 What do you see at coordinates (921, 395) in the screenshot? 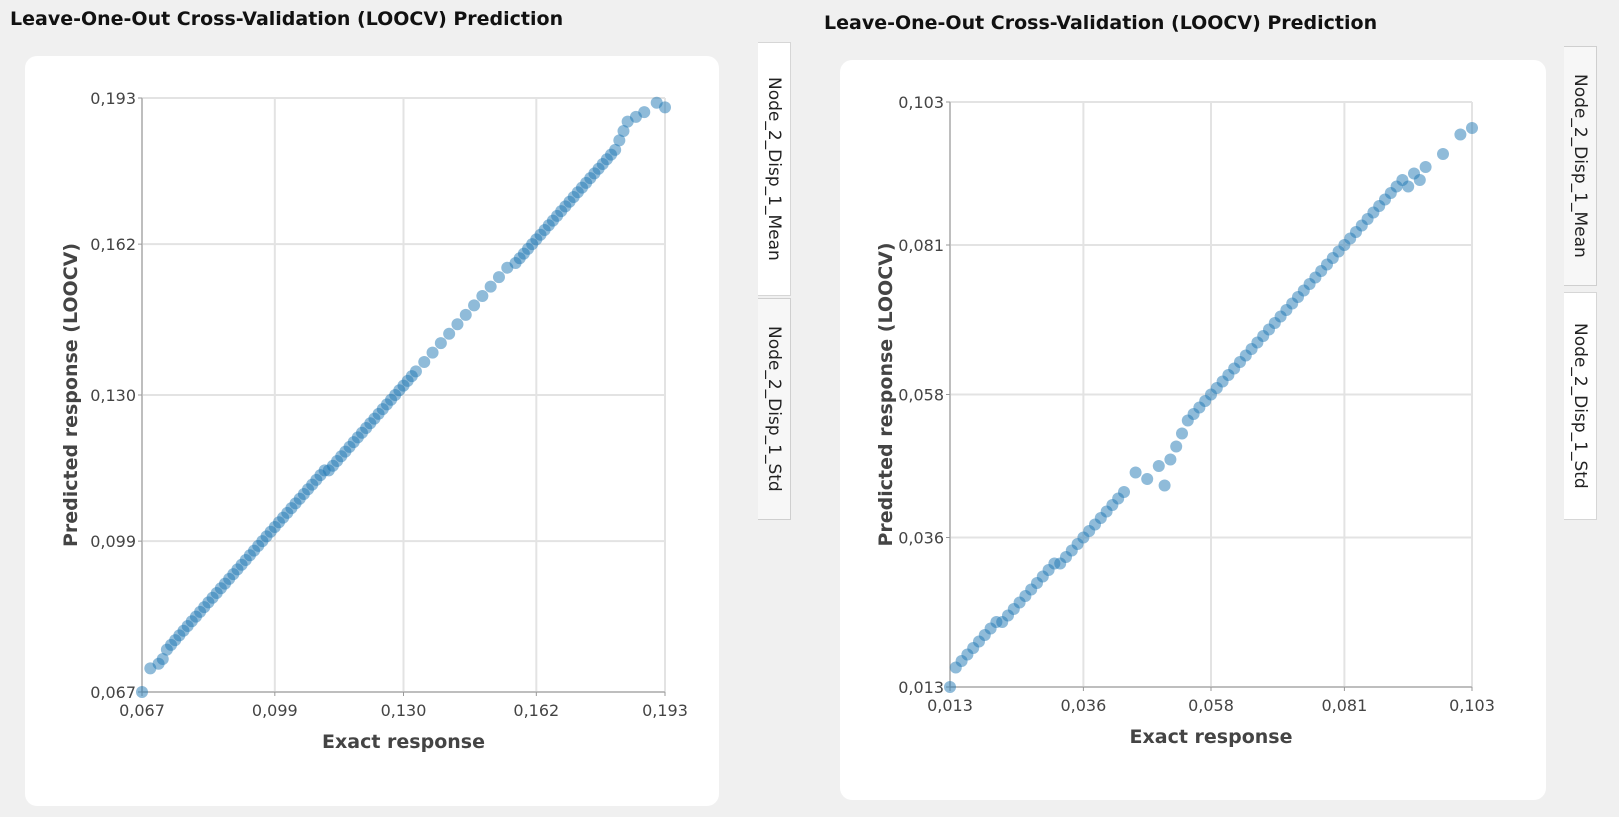
I see `y-tick-label: 0,058` at bounding box center [921, 395].